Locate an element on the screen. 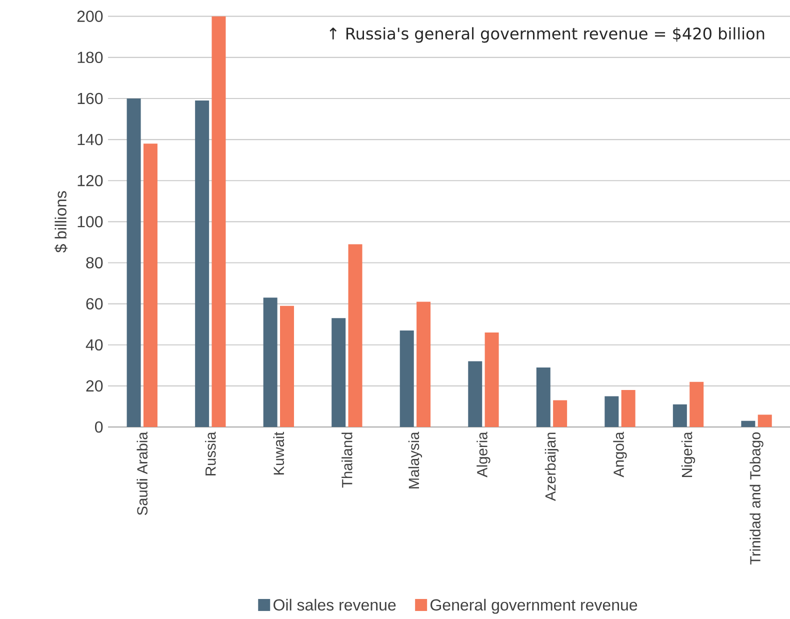  x-tick-label: Nigeria is located at coordinates (688, 454).